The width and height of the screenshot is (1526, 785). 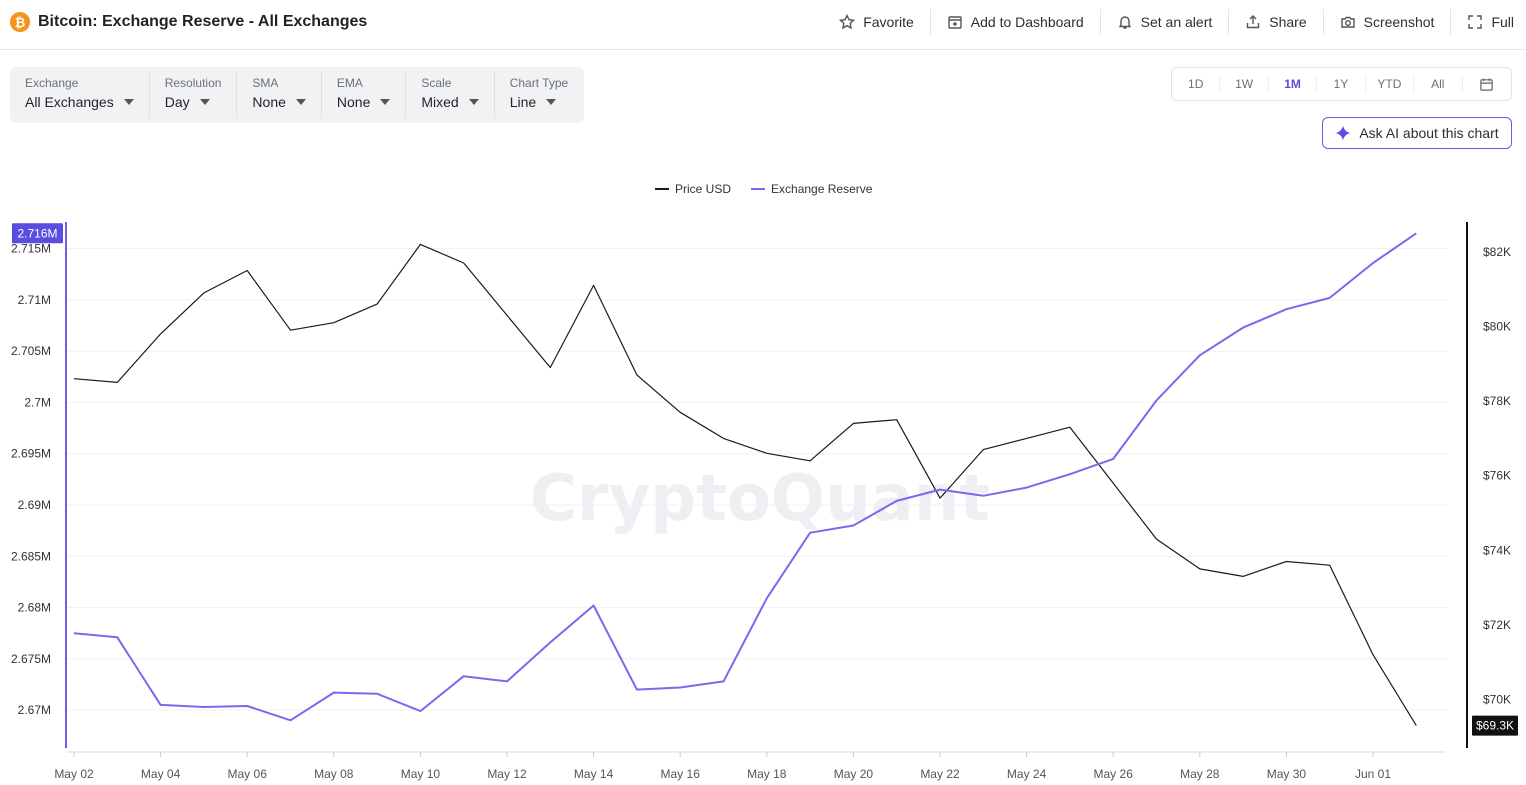 What do you see at coordinates (80, 95) in the screenshot?
I see `exchange-select: Exchange All Exchanges` at bounding box center [80, 95].